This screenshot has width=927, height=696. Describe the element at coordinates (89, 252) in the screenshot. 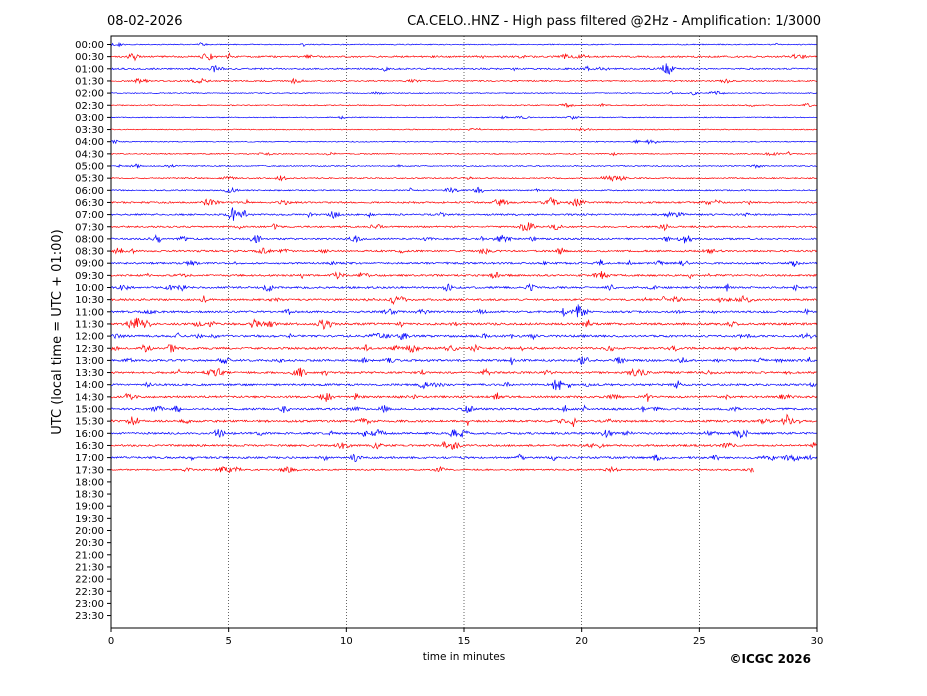

I see `y-tick-label: 08:30` at that location.